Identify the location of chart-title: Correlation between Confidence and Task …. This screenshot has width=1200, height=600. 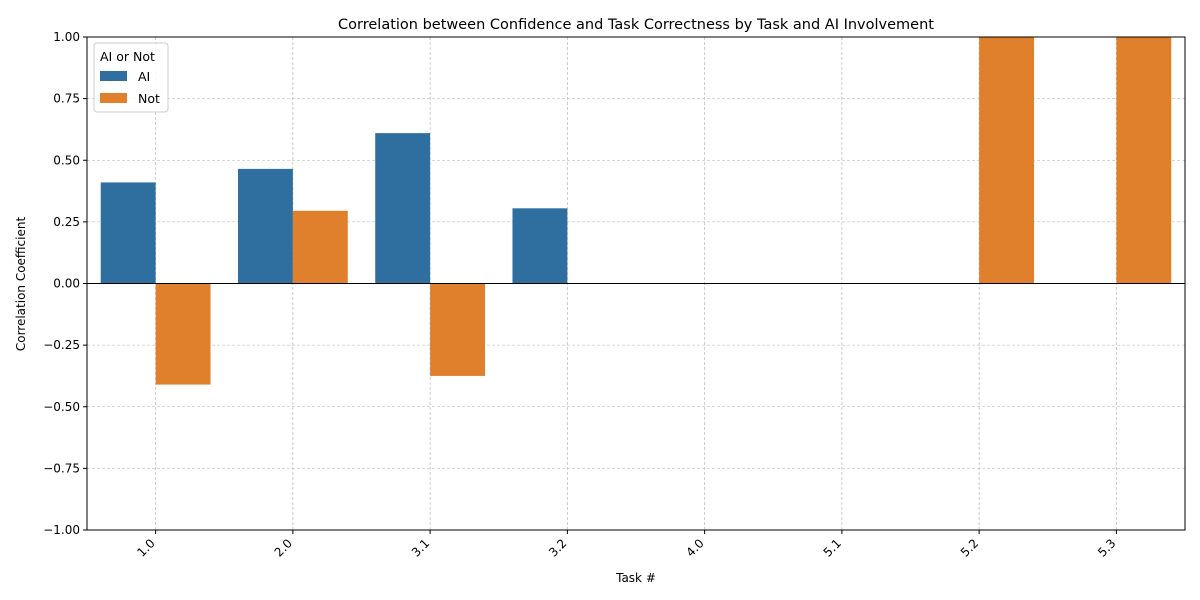
(636, 25).